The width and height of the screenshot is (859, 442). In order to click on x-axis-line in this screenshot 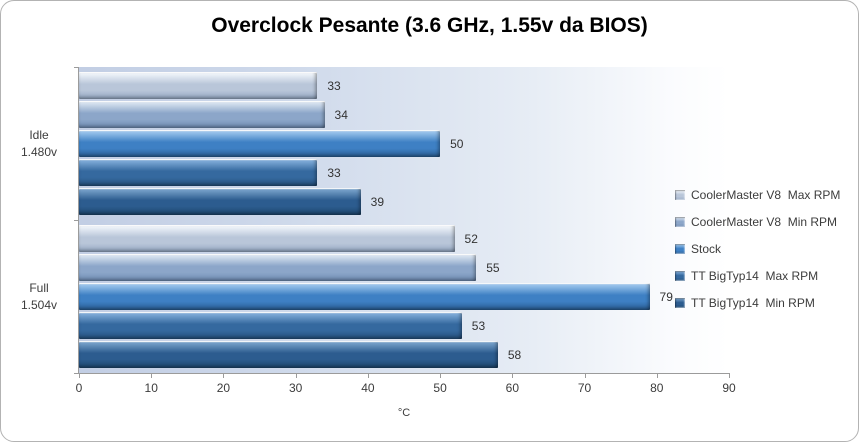, I will do `click(404, 373)`.